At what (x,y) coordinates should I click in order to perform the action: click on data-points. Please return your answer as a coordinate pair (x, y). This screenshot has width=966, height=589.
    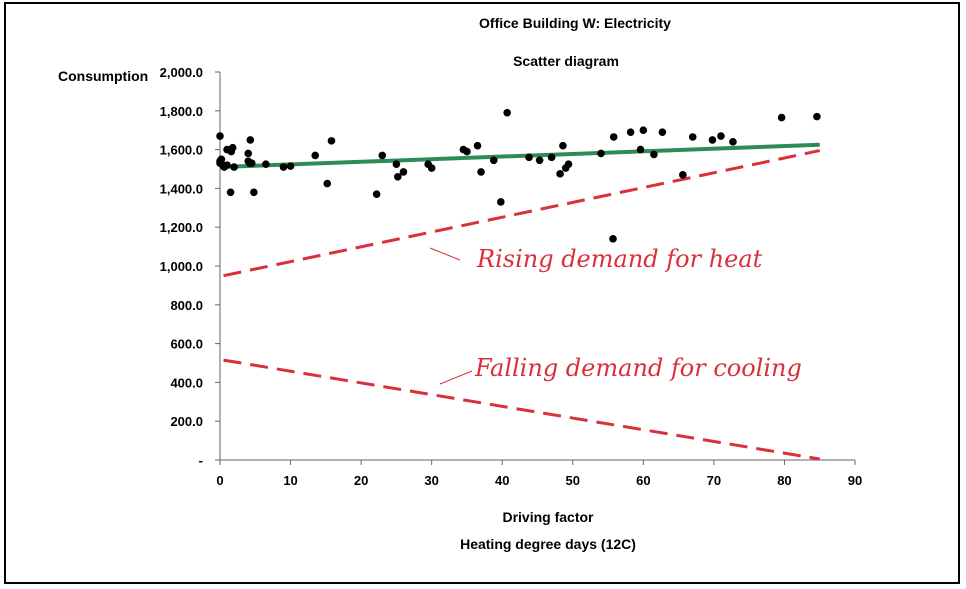
    Looking at the image, I should click on (518, 175).